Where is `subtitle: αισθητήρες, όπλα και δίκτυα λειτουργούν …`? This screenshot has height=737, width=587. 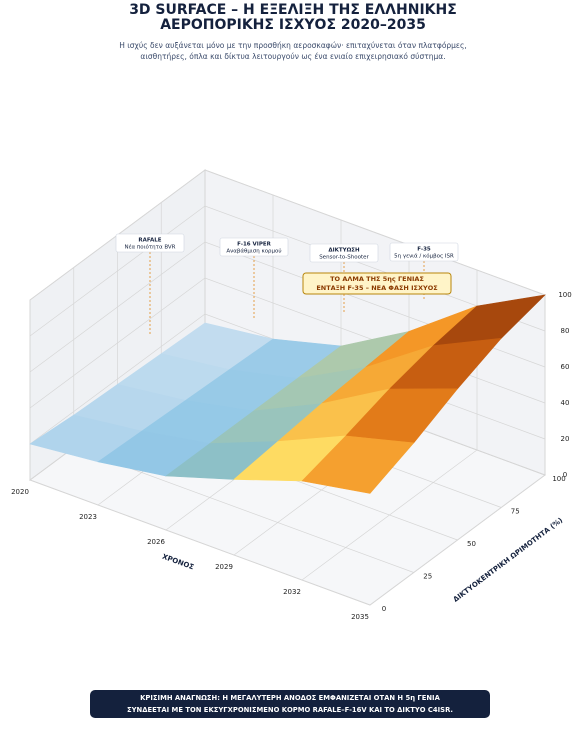
subtitle: αισθητήρες, όπλα και δίκτυα λειτουργούν … is located at coordinates (292, 56).